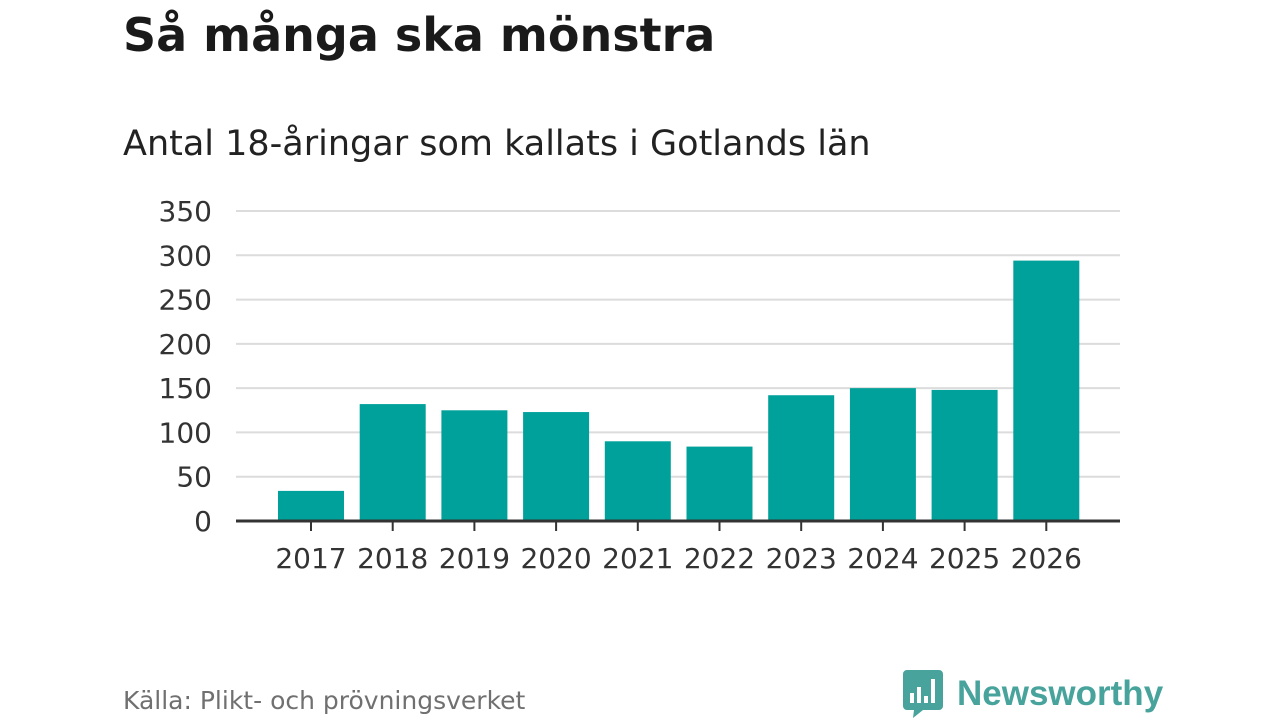 This screenshot has width=1280, height=720. Describe the element at coordinates (392, 558) in the screenshot. I see `x-tick-label: 2018` at that location.